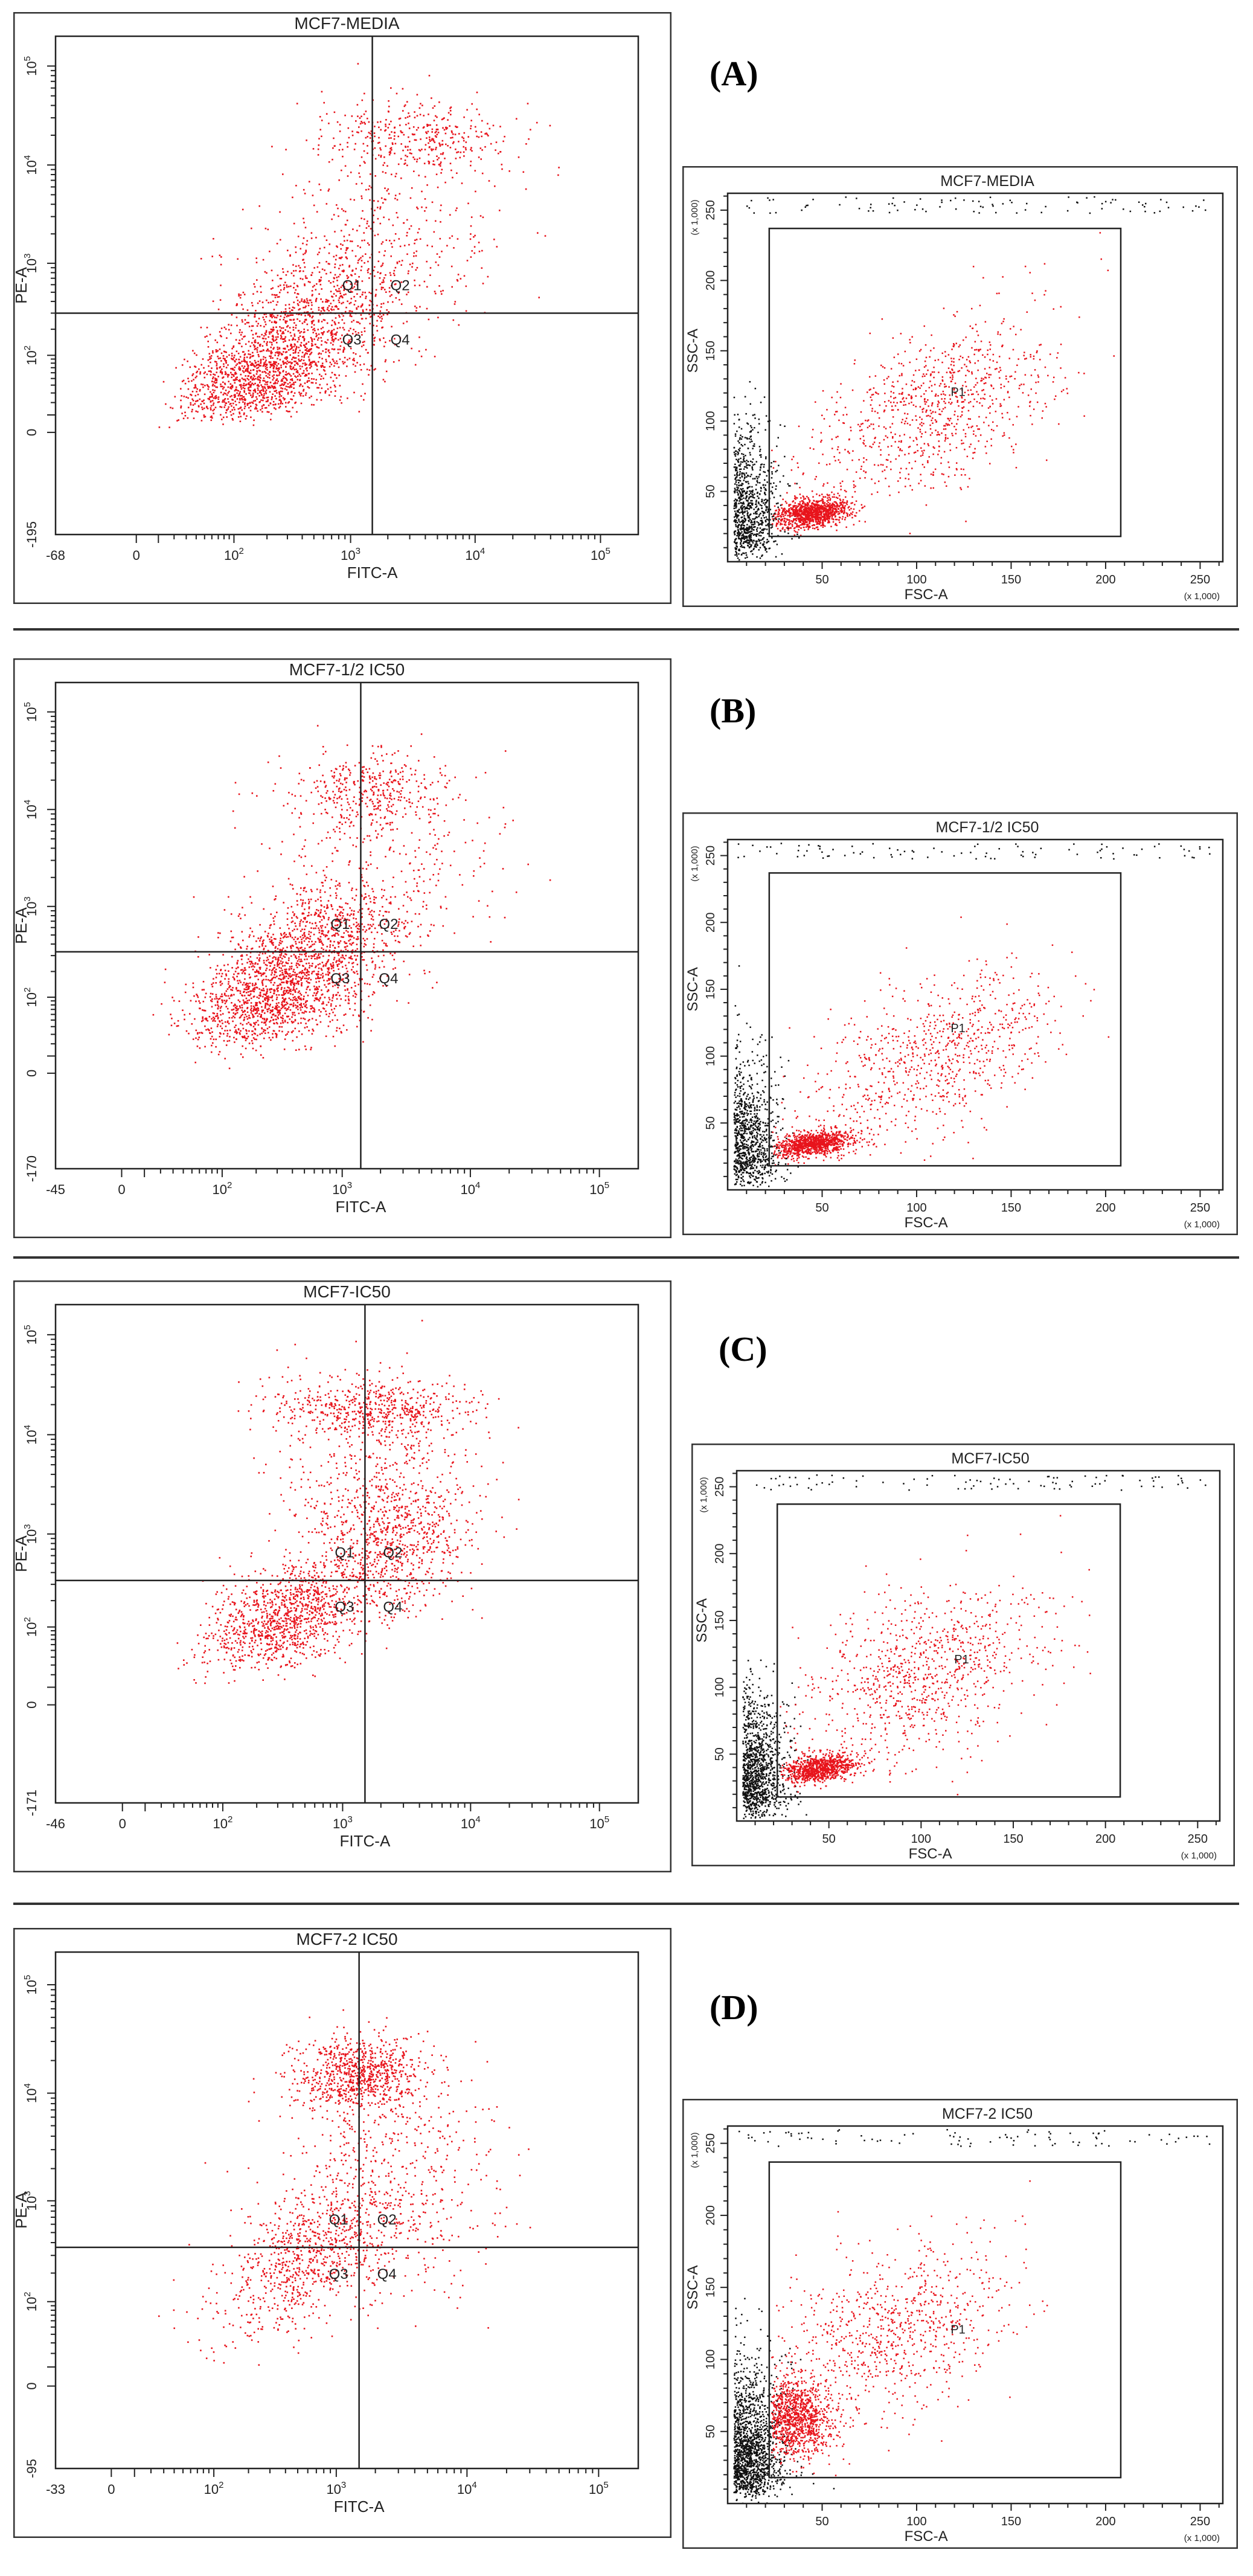  Describe the element at coordinates (32, 534) in the screenshot. I see `y-tick-label: -195` at that location.